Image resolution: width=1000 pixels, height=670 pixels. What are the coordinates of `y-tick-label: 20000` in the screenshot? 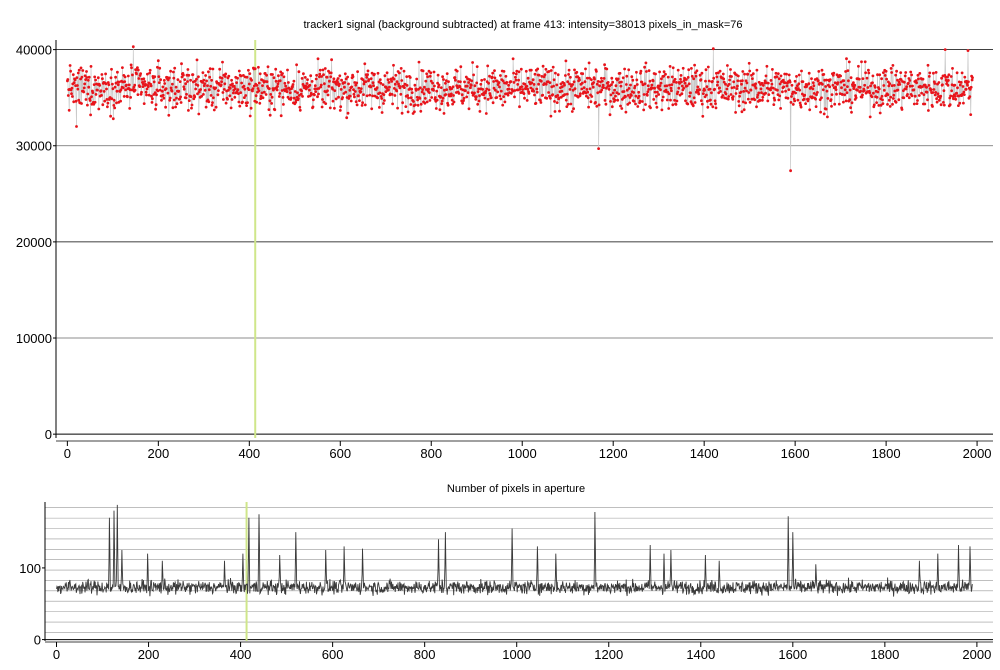 It's located at (34, 242).